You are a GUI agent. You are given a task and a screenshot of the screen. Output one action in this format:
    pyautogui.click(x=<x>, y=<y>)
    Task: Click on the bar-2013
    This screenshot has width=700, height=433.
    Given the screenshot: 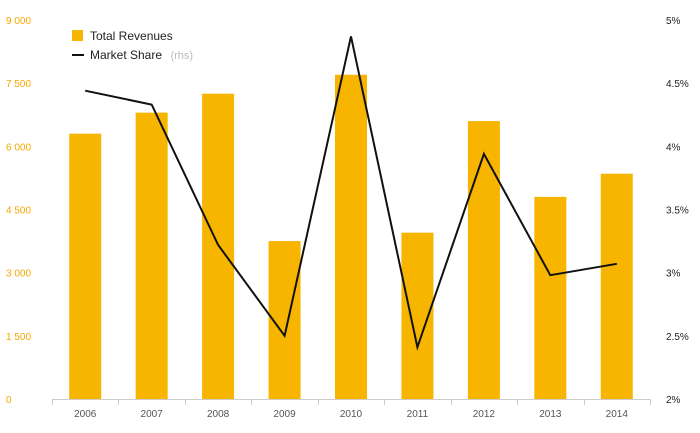 What is the action you would take?
    pyautogui.click(x=550, y=297)
    